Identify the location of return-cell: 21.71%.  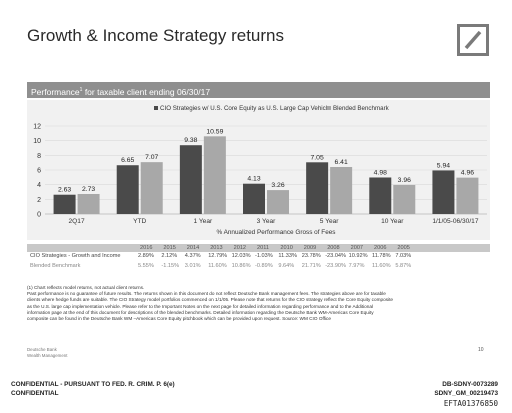
(311, 266).